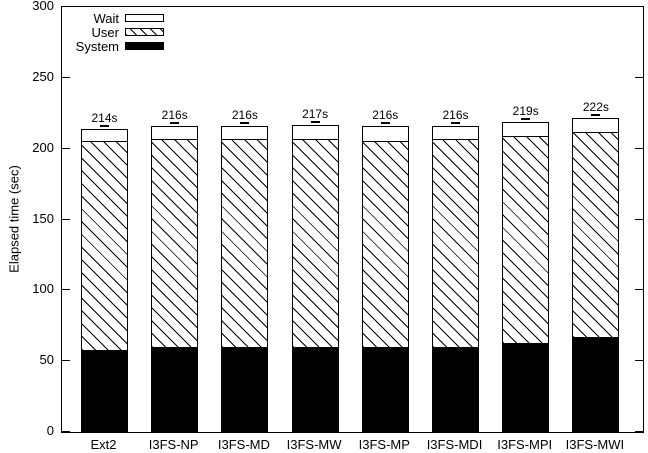 This screenshot has height=453, width=648. I want to click on legend-swatch-user, so click(144, 32).